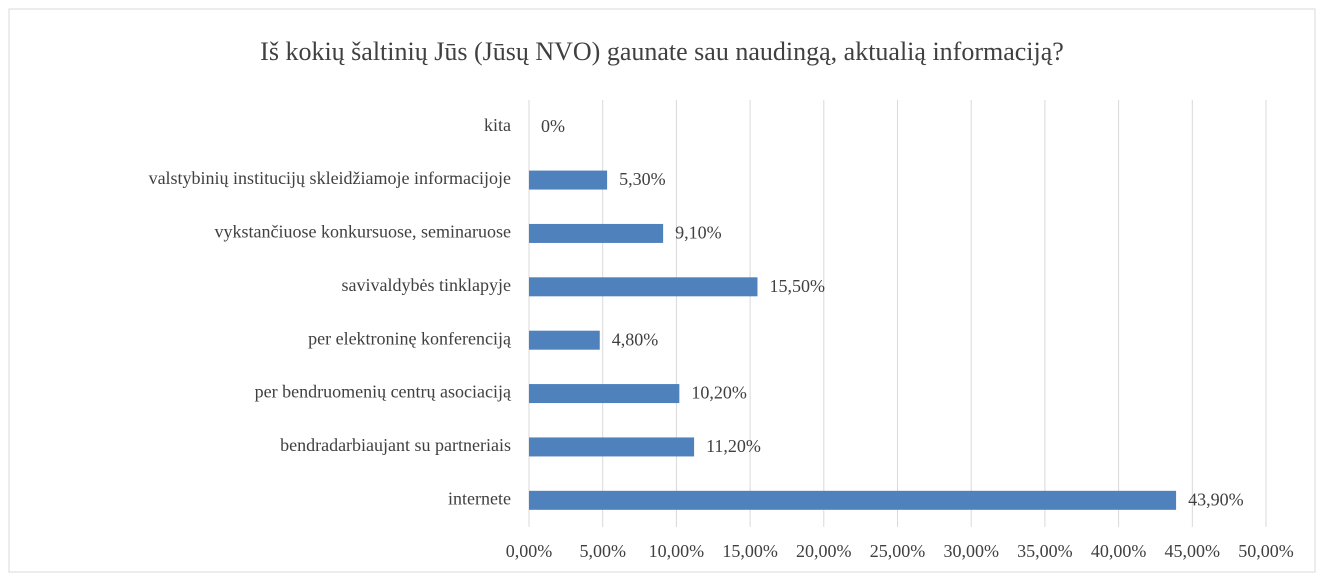  Describe the element at coordinates (719, 393) in the screenshot. I see `value-label: 10,20%` at that location.